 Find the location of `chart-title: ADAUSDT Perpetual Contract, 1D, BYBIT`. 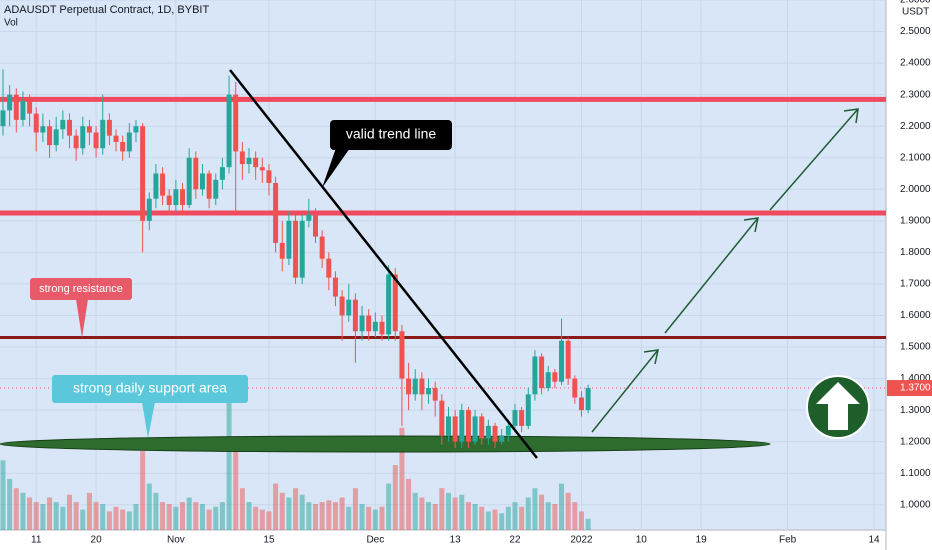

chart-title: ADAUSDT Perpetual Contract, 1D, BYBIT is located at coordinates (106, 10).